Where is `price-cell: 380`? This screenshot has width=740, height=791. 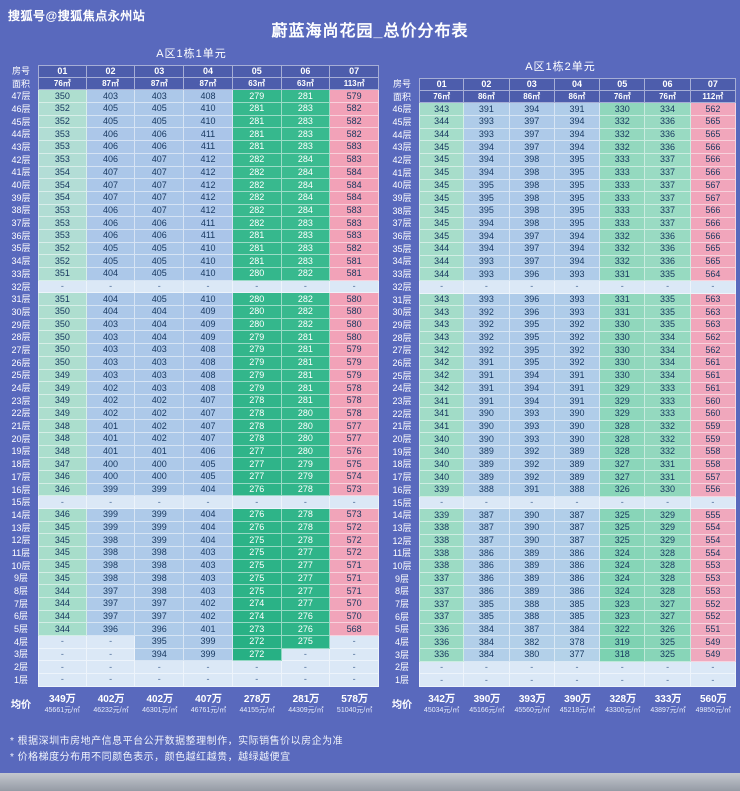 price-cell: 380 is located at coordinates (532, 655).